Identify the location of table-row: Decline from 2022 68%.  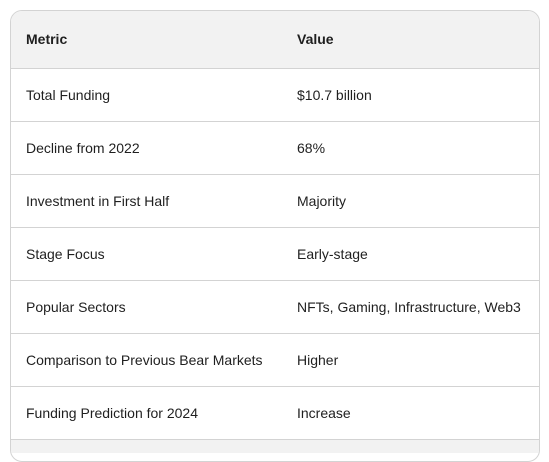
(275, 148).